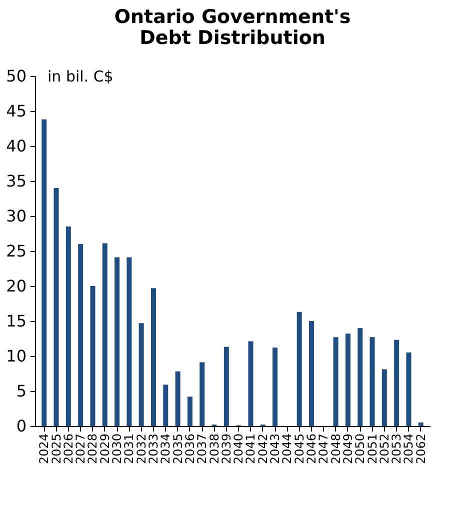 This screenshot has height=517, width=459. Describe the element at coordinates (239, 449) in the screenshot. I see `x-tick-label: 2040` at that location.